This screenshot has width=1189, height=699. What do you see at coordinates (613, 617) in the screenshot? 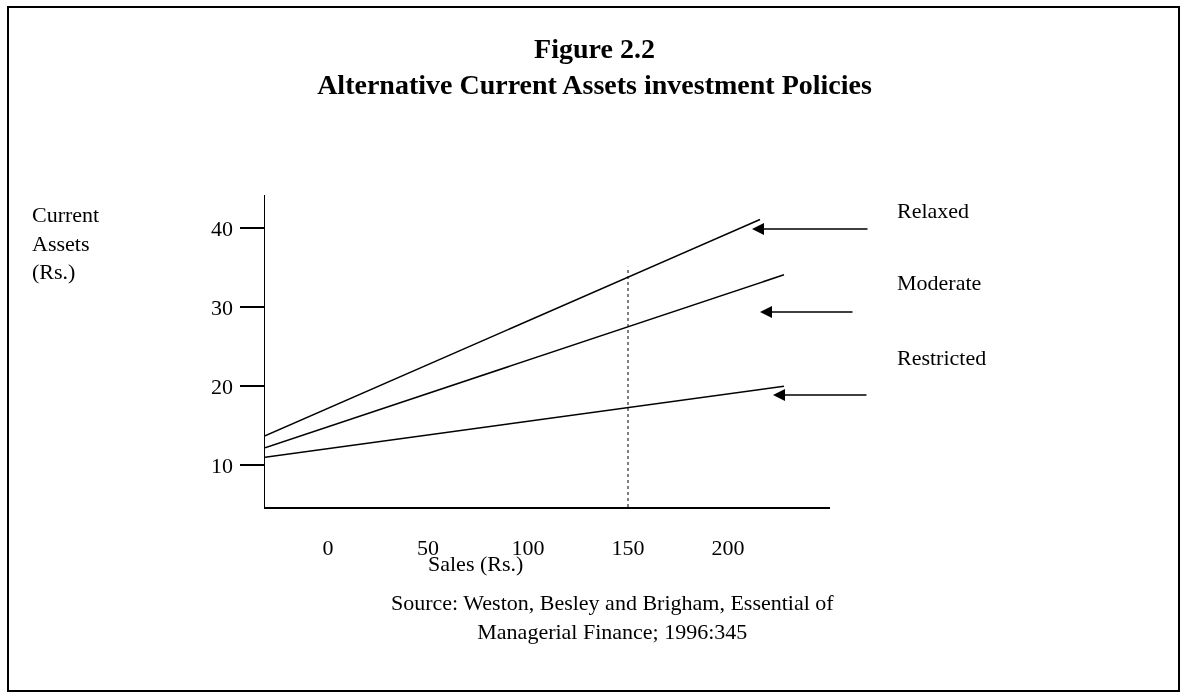
I see `source-note: Source: Weston, Besley and Brigham, Essential of Managerial Finance; 1996:345` at bounding box center [613, 617].